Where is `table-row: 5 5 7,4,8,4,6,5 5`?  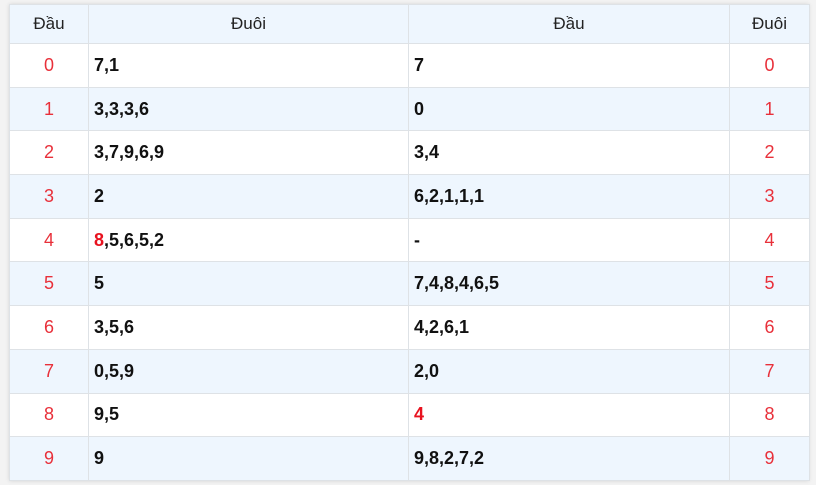
table-row: 5 5 7,4,8,4,6,5 5 is located at coordinates (409, 284).